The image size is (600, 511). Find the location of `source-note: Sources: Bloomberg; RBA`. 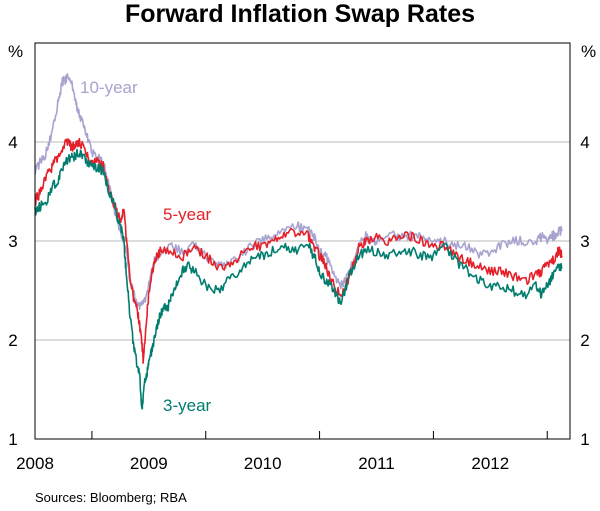

source-note: Sources: Bloomberg; RBA is located at coordinates (111, 497).